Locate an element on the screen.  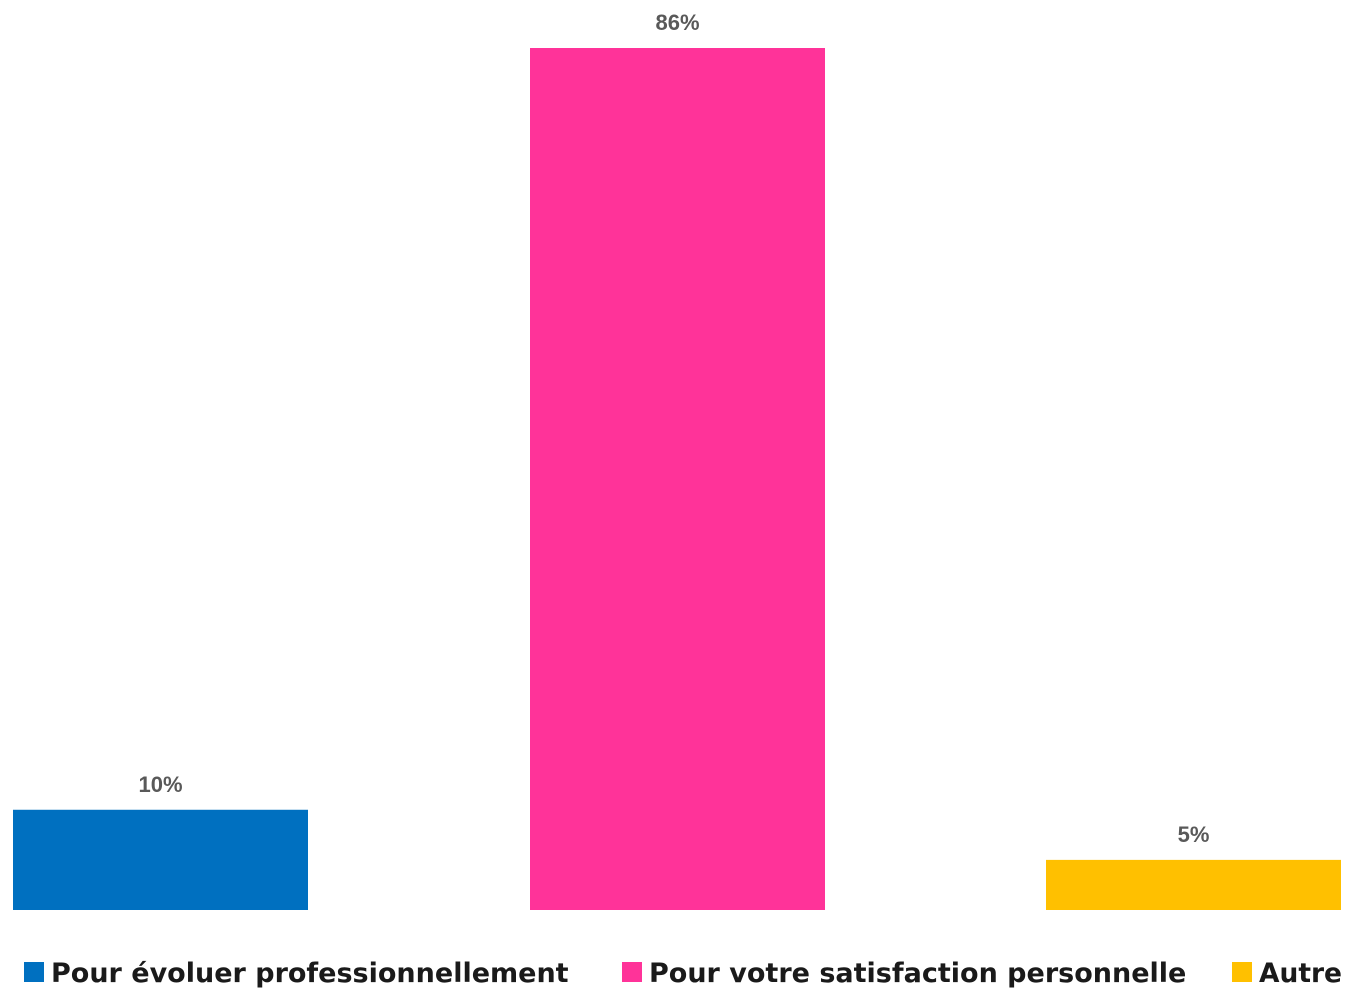
legend-item-pour-votre-satisfaction-personnelle: Pour votre satisfaction personnelle is located at coordinates (904, 973).